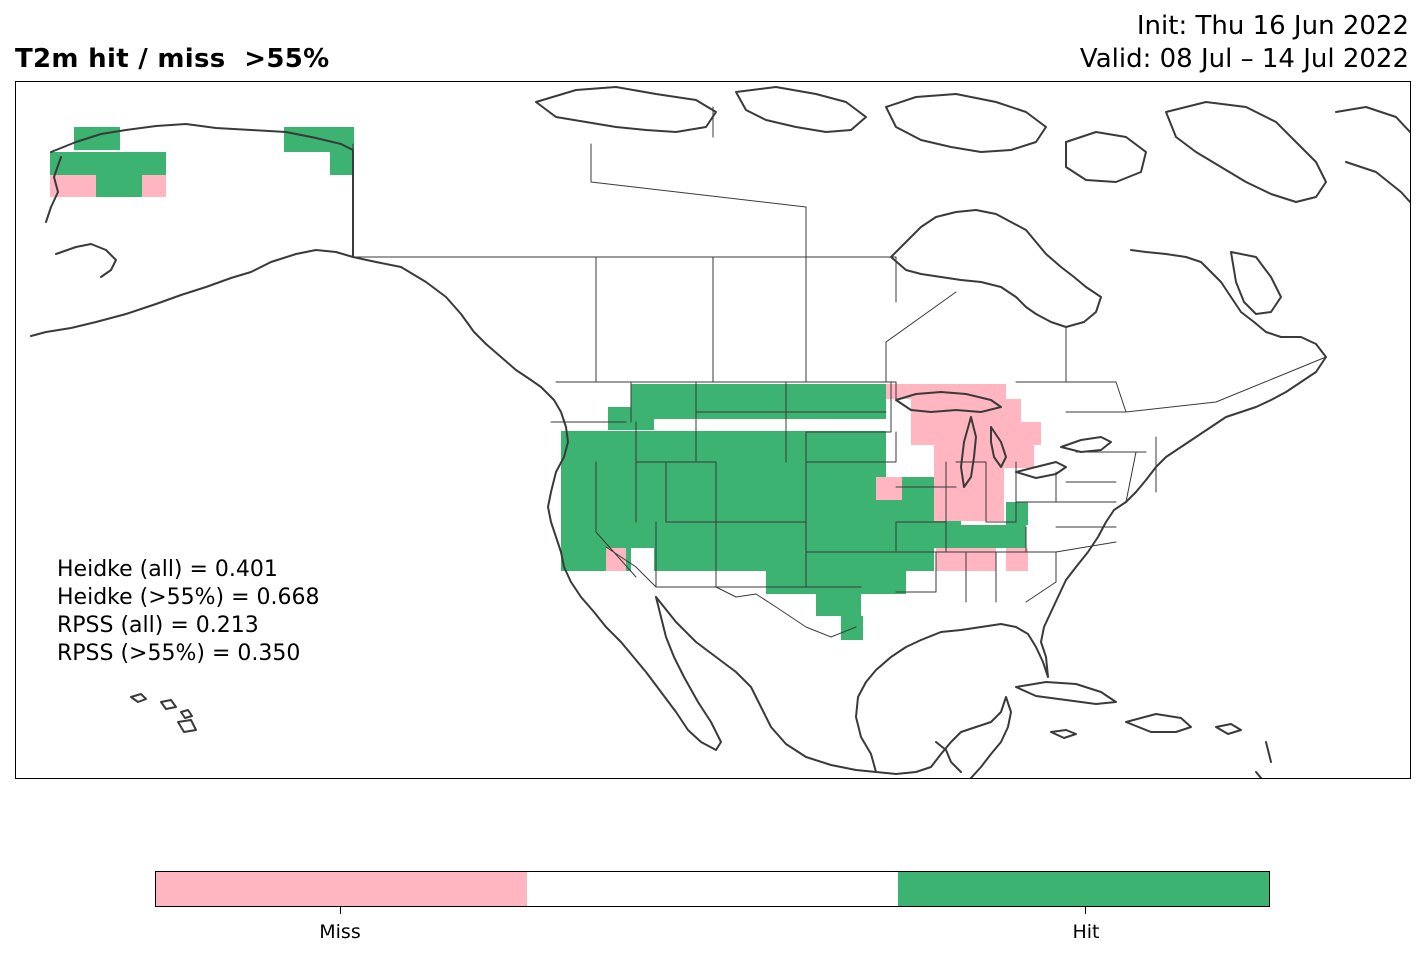 This screenshot has width=1425, height=958. Describe the element at coordinates (816, 685) in the screenshot. I see `mexico-coastline` at that location.